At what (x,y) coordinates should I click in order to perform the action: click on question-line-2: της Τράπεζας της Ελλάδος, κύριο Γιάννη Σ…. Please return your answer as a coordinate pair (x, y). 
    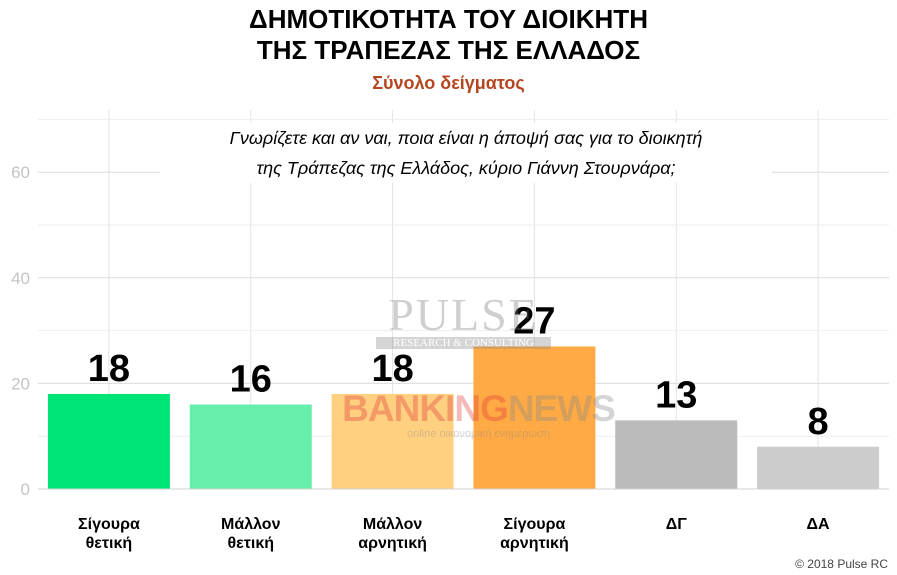
    Looking at the image, I should click on (466, 168).